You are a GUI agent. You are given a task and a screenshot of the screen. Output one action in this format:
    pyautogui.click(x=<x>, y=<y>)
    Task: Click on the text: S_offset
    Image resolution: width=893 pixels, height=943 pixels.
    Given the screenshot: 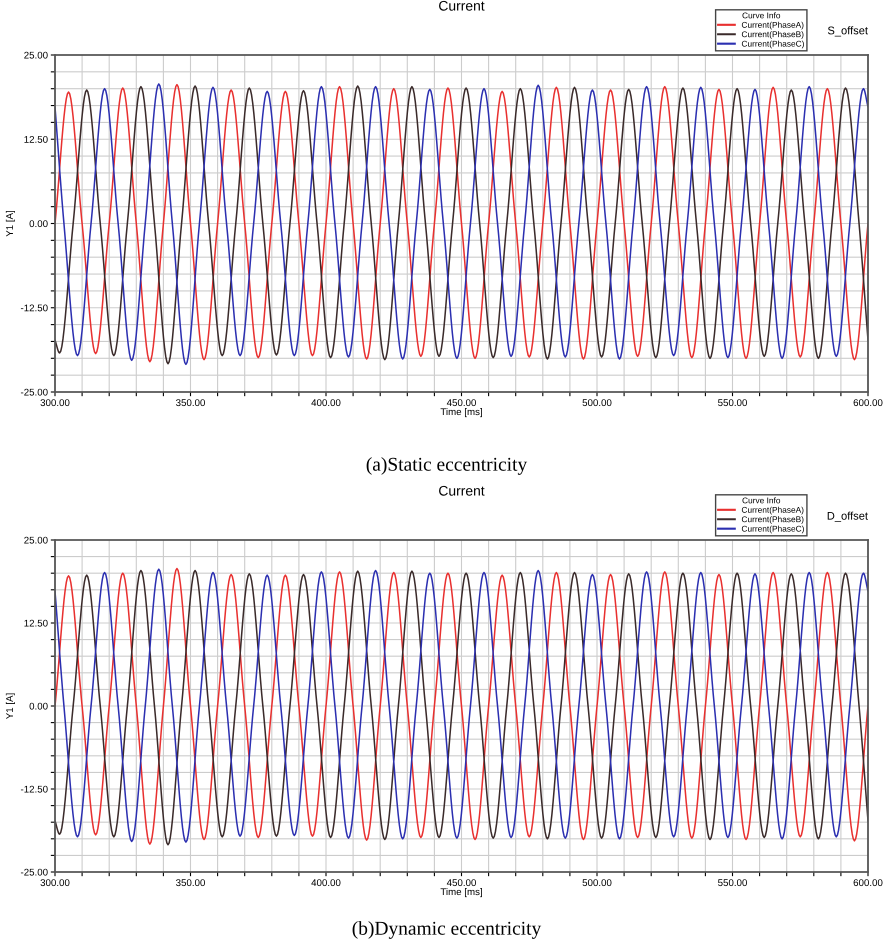 What is the action you would take?
    pyautogui.click(x=848, y=31)
    